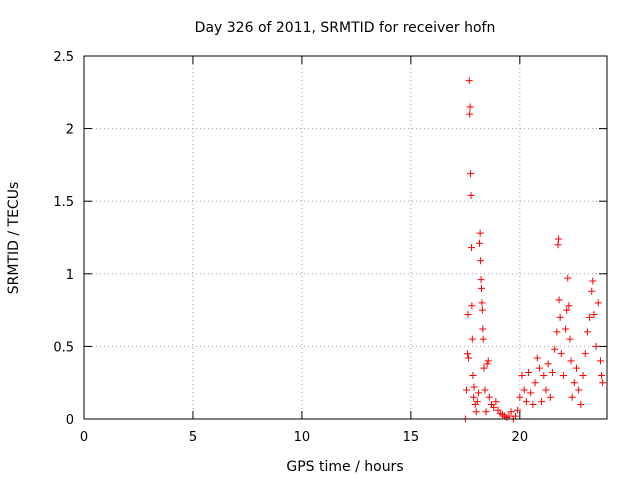 Image resolution: width=640 pixels, height=484 pixels. What do you see at coordinates (14, 238) in the screenshot?
I see `y-axis-label: SRMTID / TECUs` at bounding box center [14, 238].